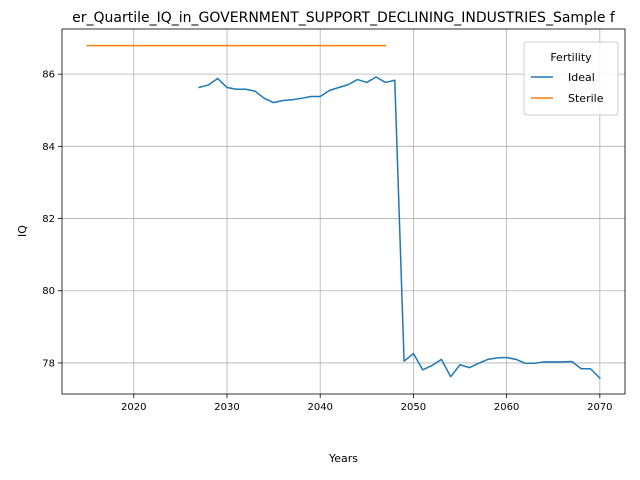  What do you see at coordinates (567, 88) in the screenshot?
I see `legend-items: Ideal Sterile` at bounding box center [567, 88].